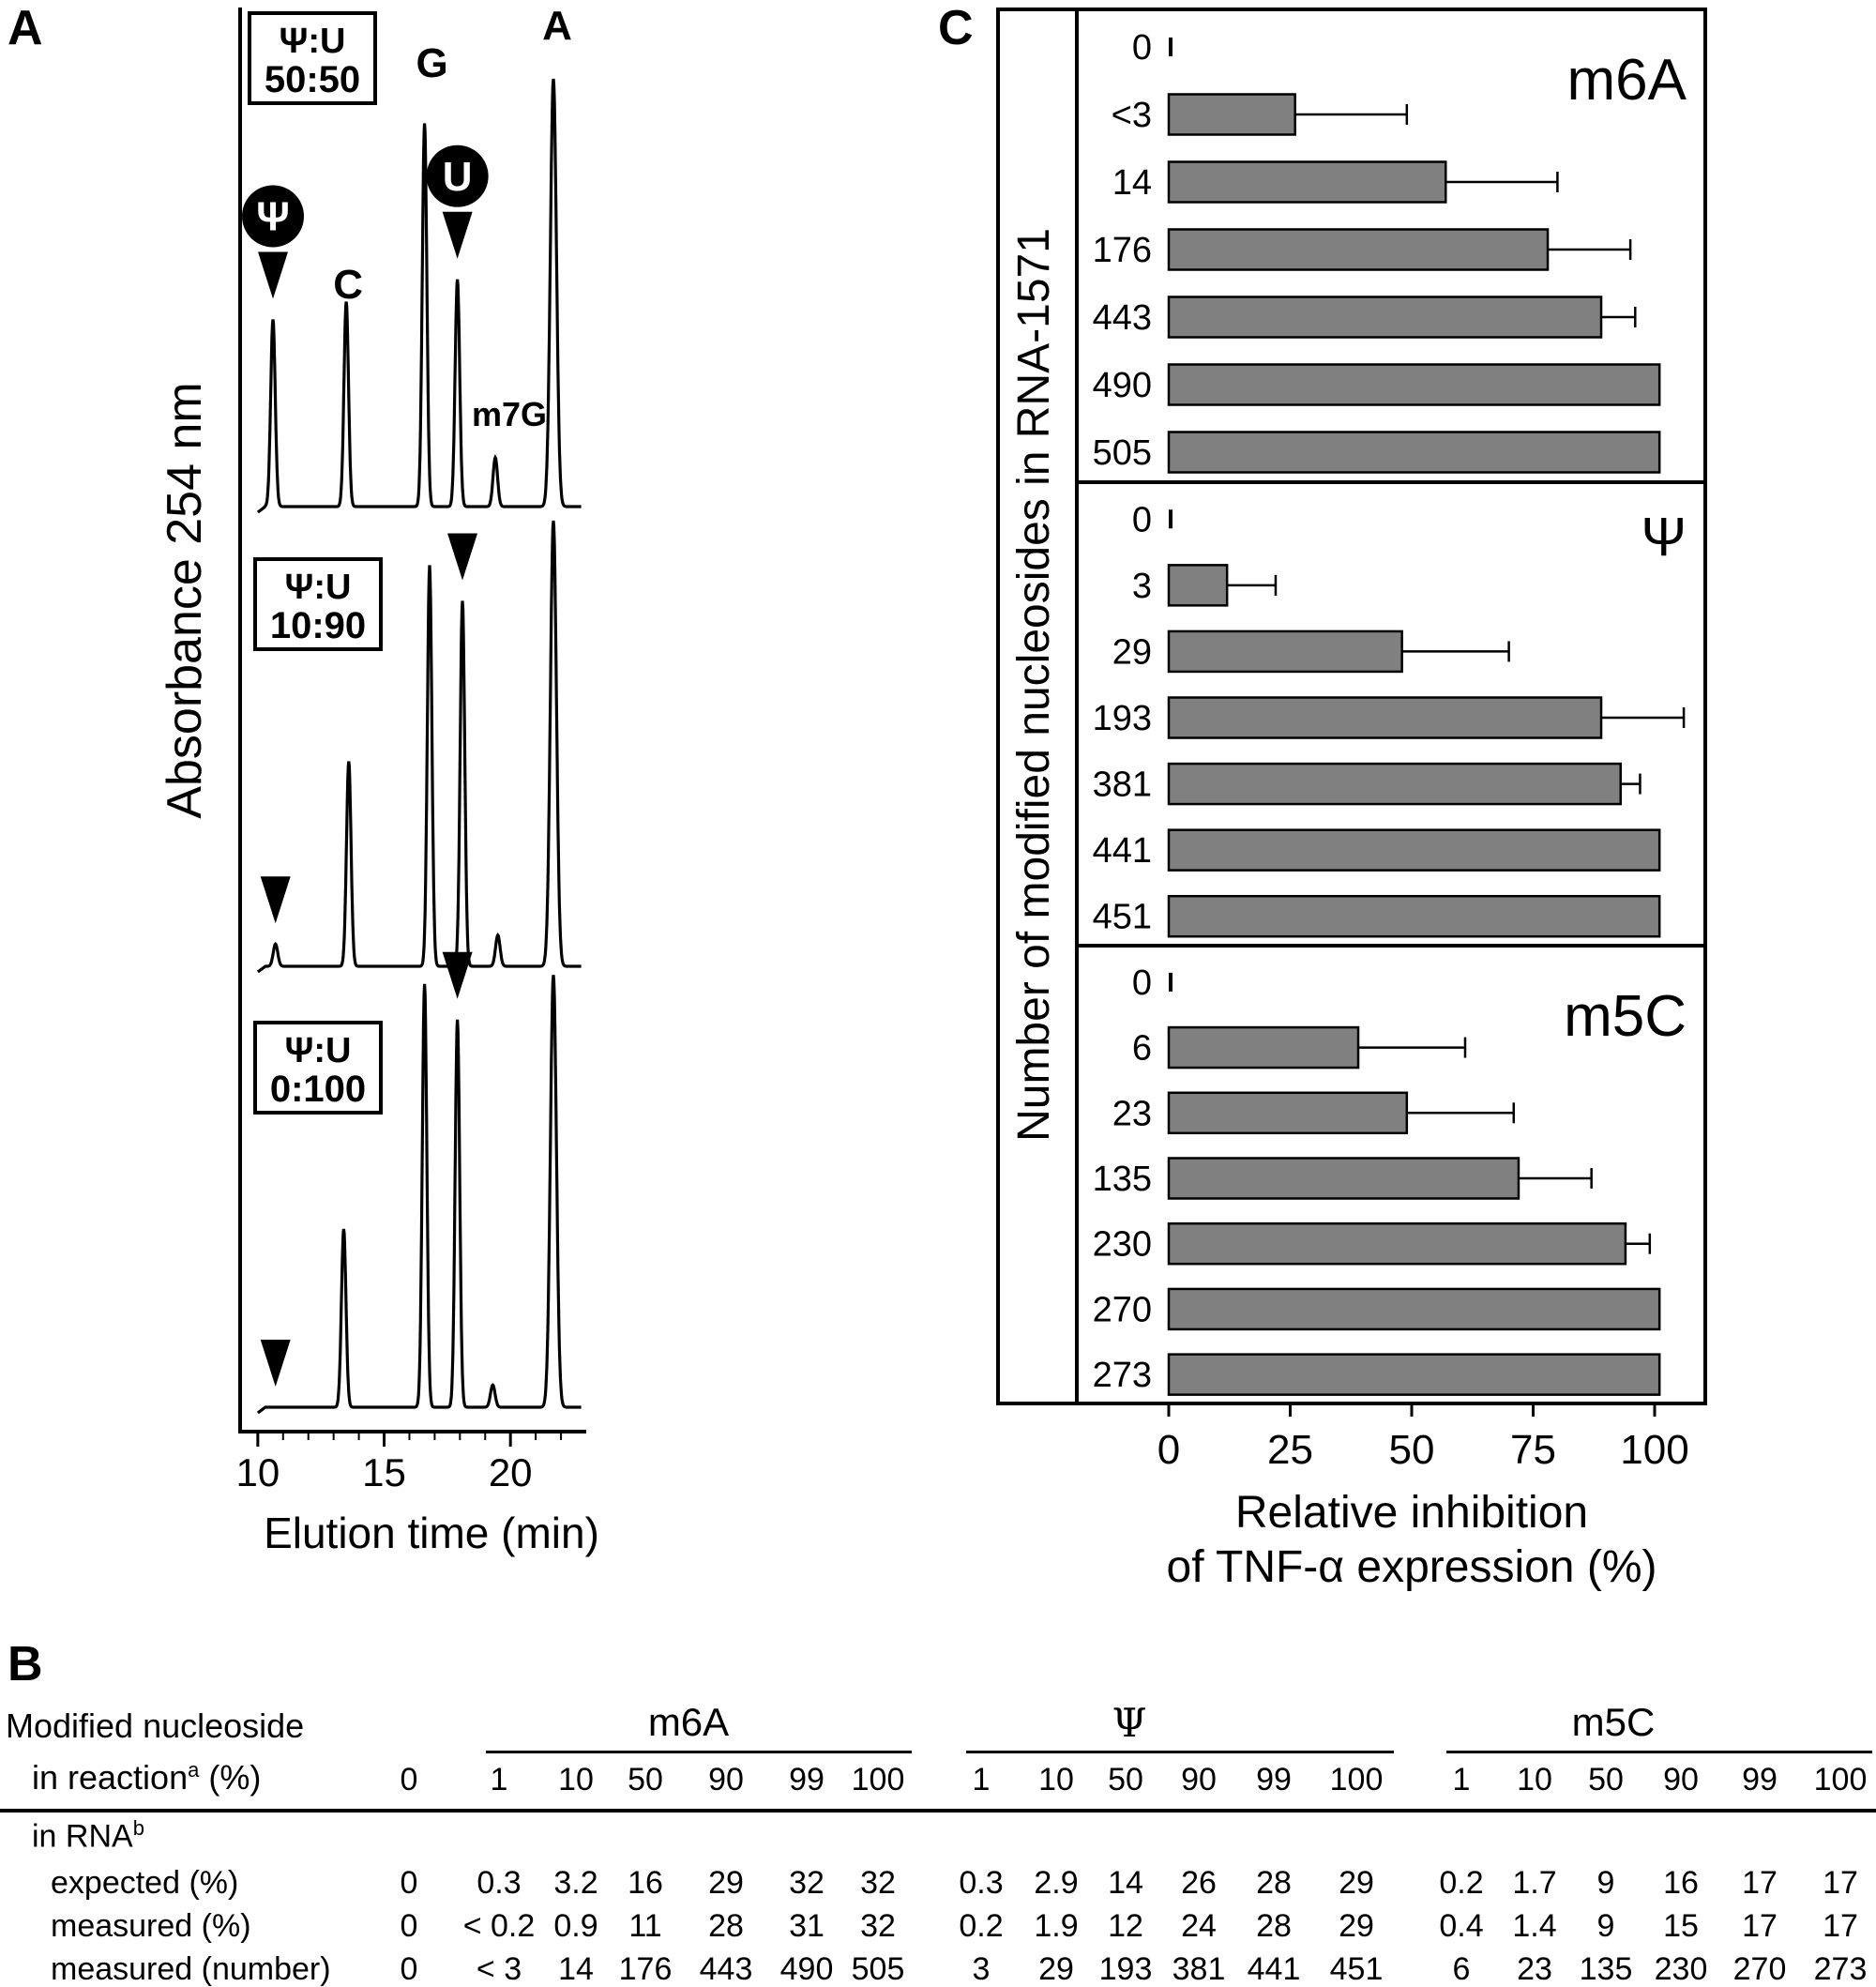  I want to click on peak-label: G, so click(432, 63).